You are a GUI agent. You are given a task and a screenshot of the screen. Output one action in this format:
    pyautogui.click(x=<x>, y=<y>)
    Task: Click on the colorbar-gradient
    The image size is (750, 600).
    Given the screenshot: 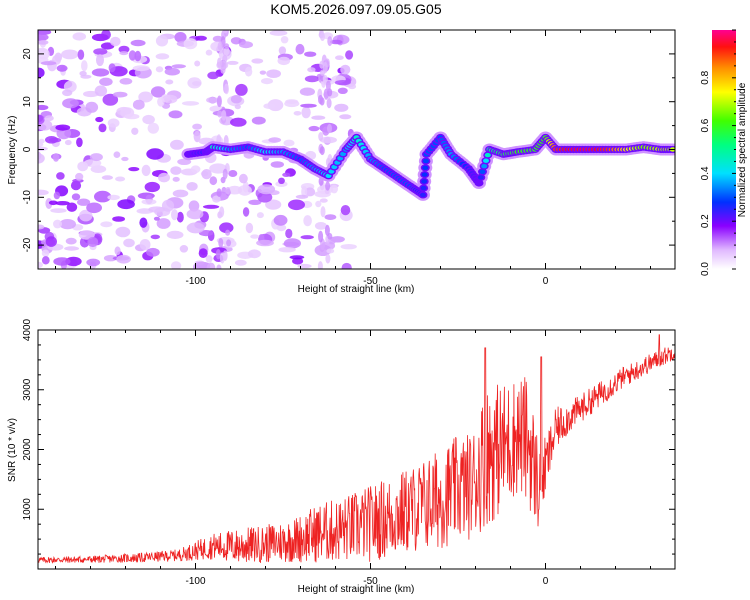 What is the action you would take?
    pyautogui.click(x=724, y=149)
    